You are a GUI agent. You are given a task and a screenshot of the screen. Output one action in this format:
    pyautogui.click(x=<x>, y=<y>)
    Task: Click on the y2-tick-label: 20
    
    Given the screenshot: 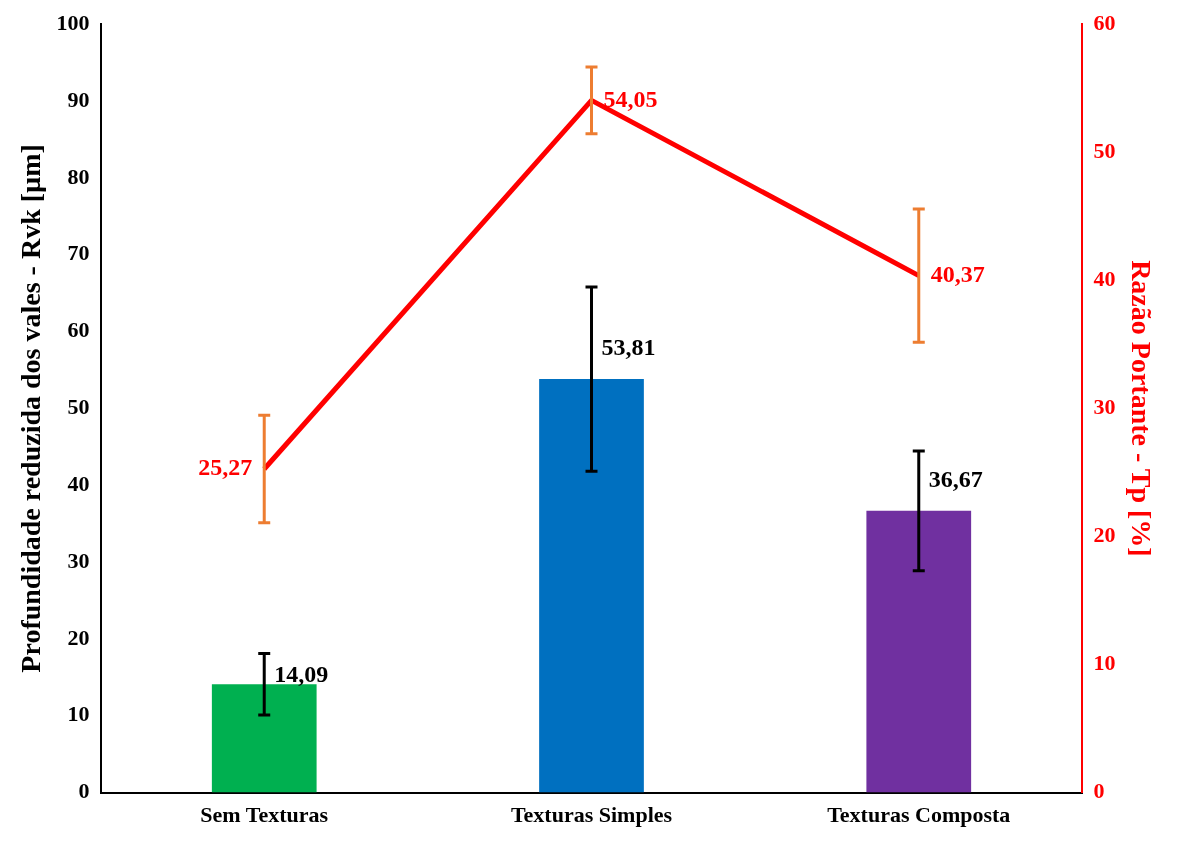 What is the action you would take?
    pyautogui.click(x=1104, y=535)
    